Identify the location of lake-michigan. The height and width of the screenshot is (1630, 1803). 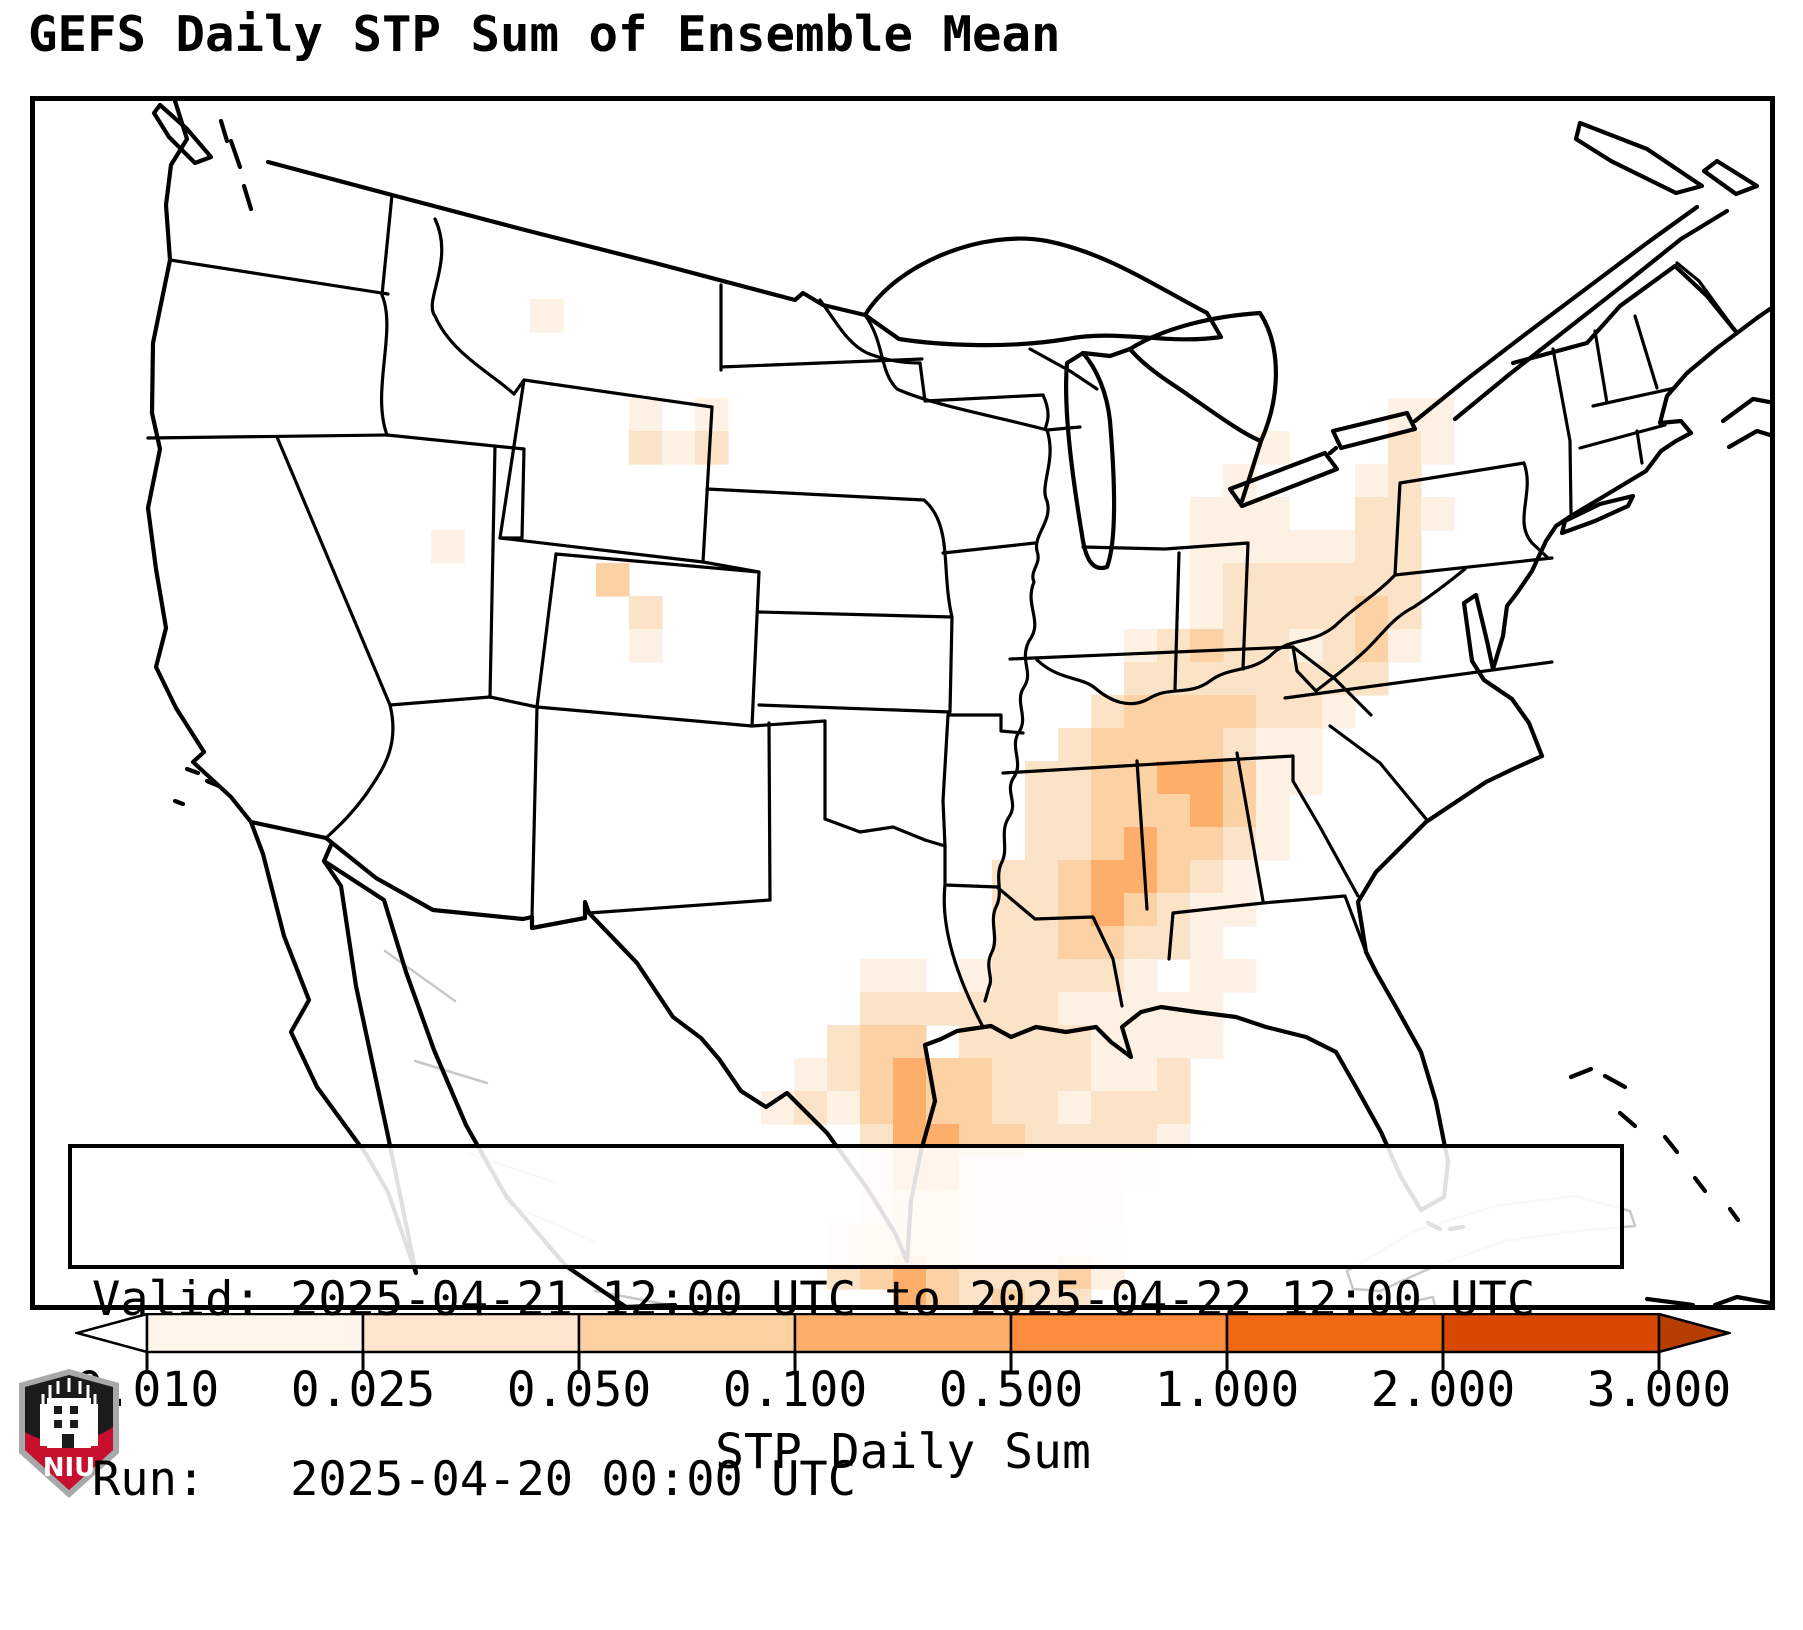
(1090, 460).